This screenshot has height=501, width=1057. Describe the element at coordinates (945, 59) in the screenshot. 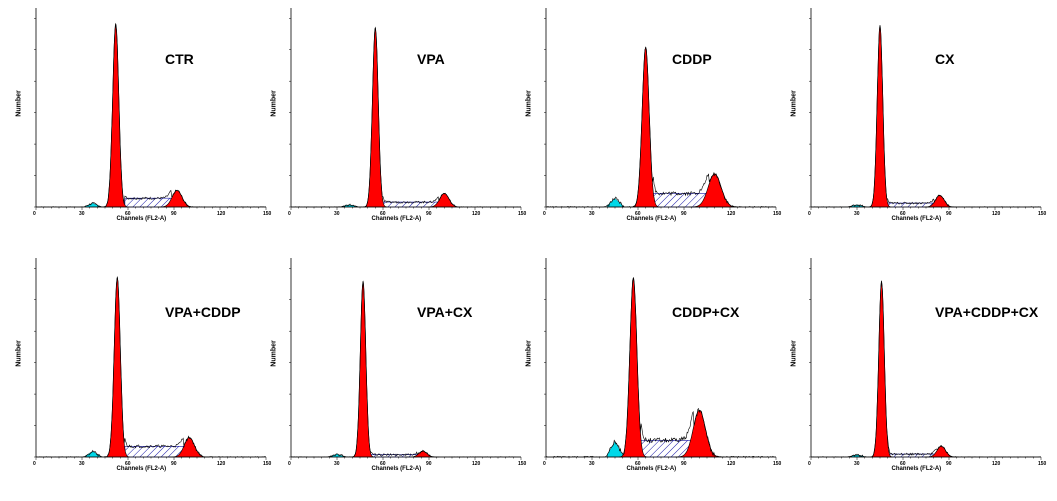

I see `panel-title: CX` at that location.